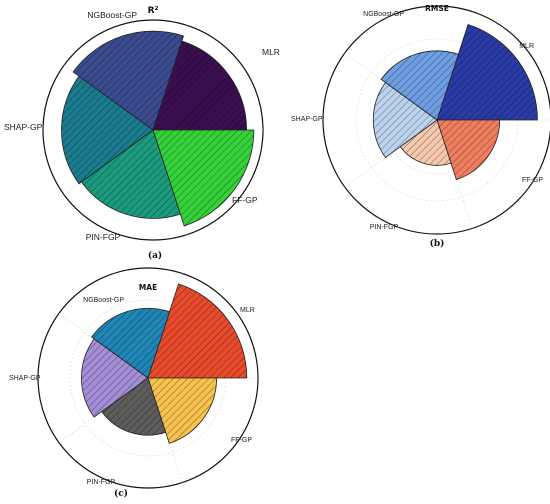  What do you see at coordinates (468, 150) in the screenshot?
I see `rmse-bar-ff-gp-hatch` at bounding box center [468, 150].